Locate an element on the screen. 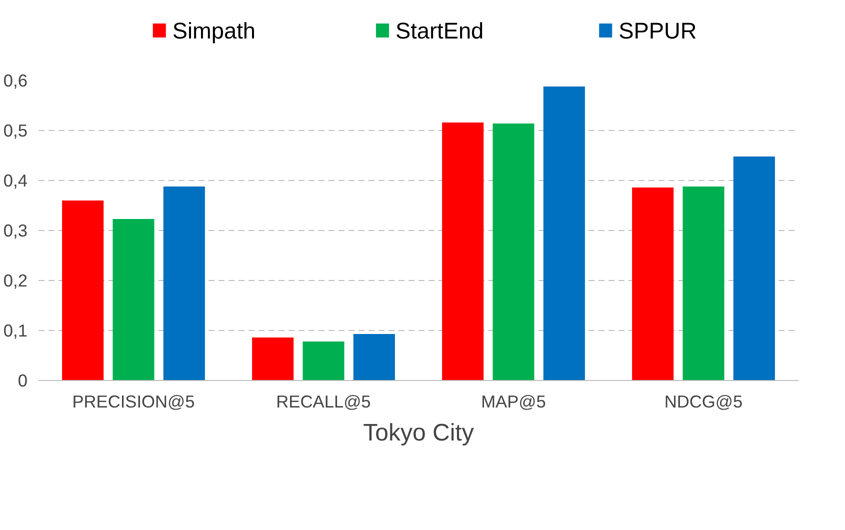  y-tick-label: 0,5 is located at coordinates (15, 130).